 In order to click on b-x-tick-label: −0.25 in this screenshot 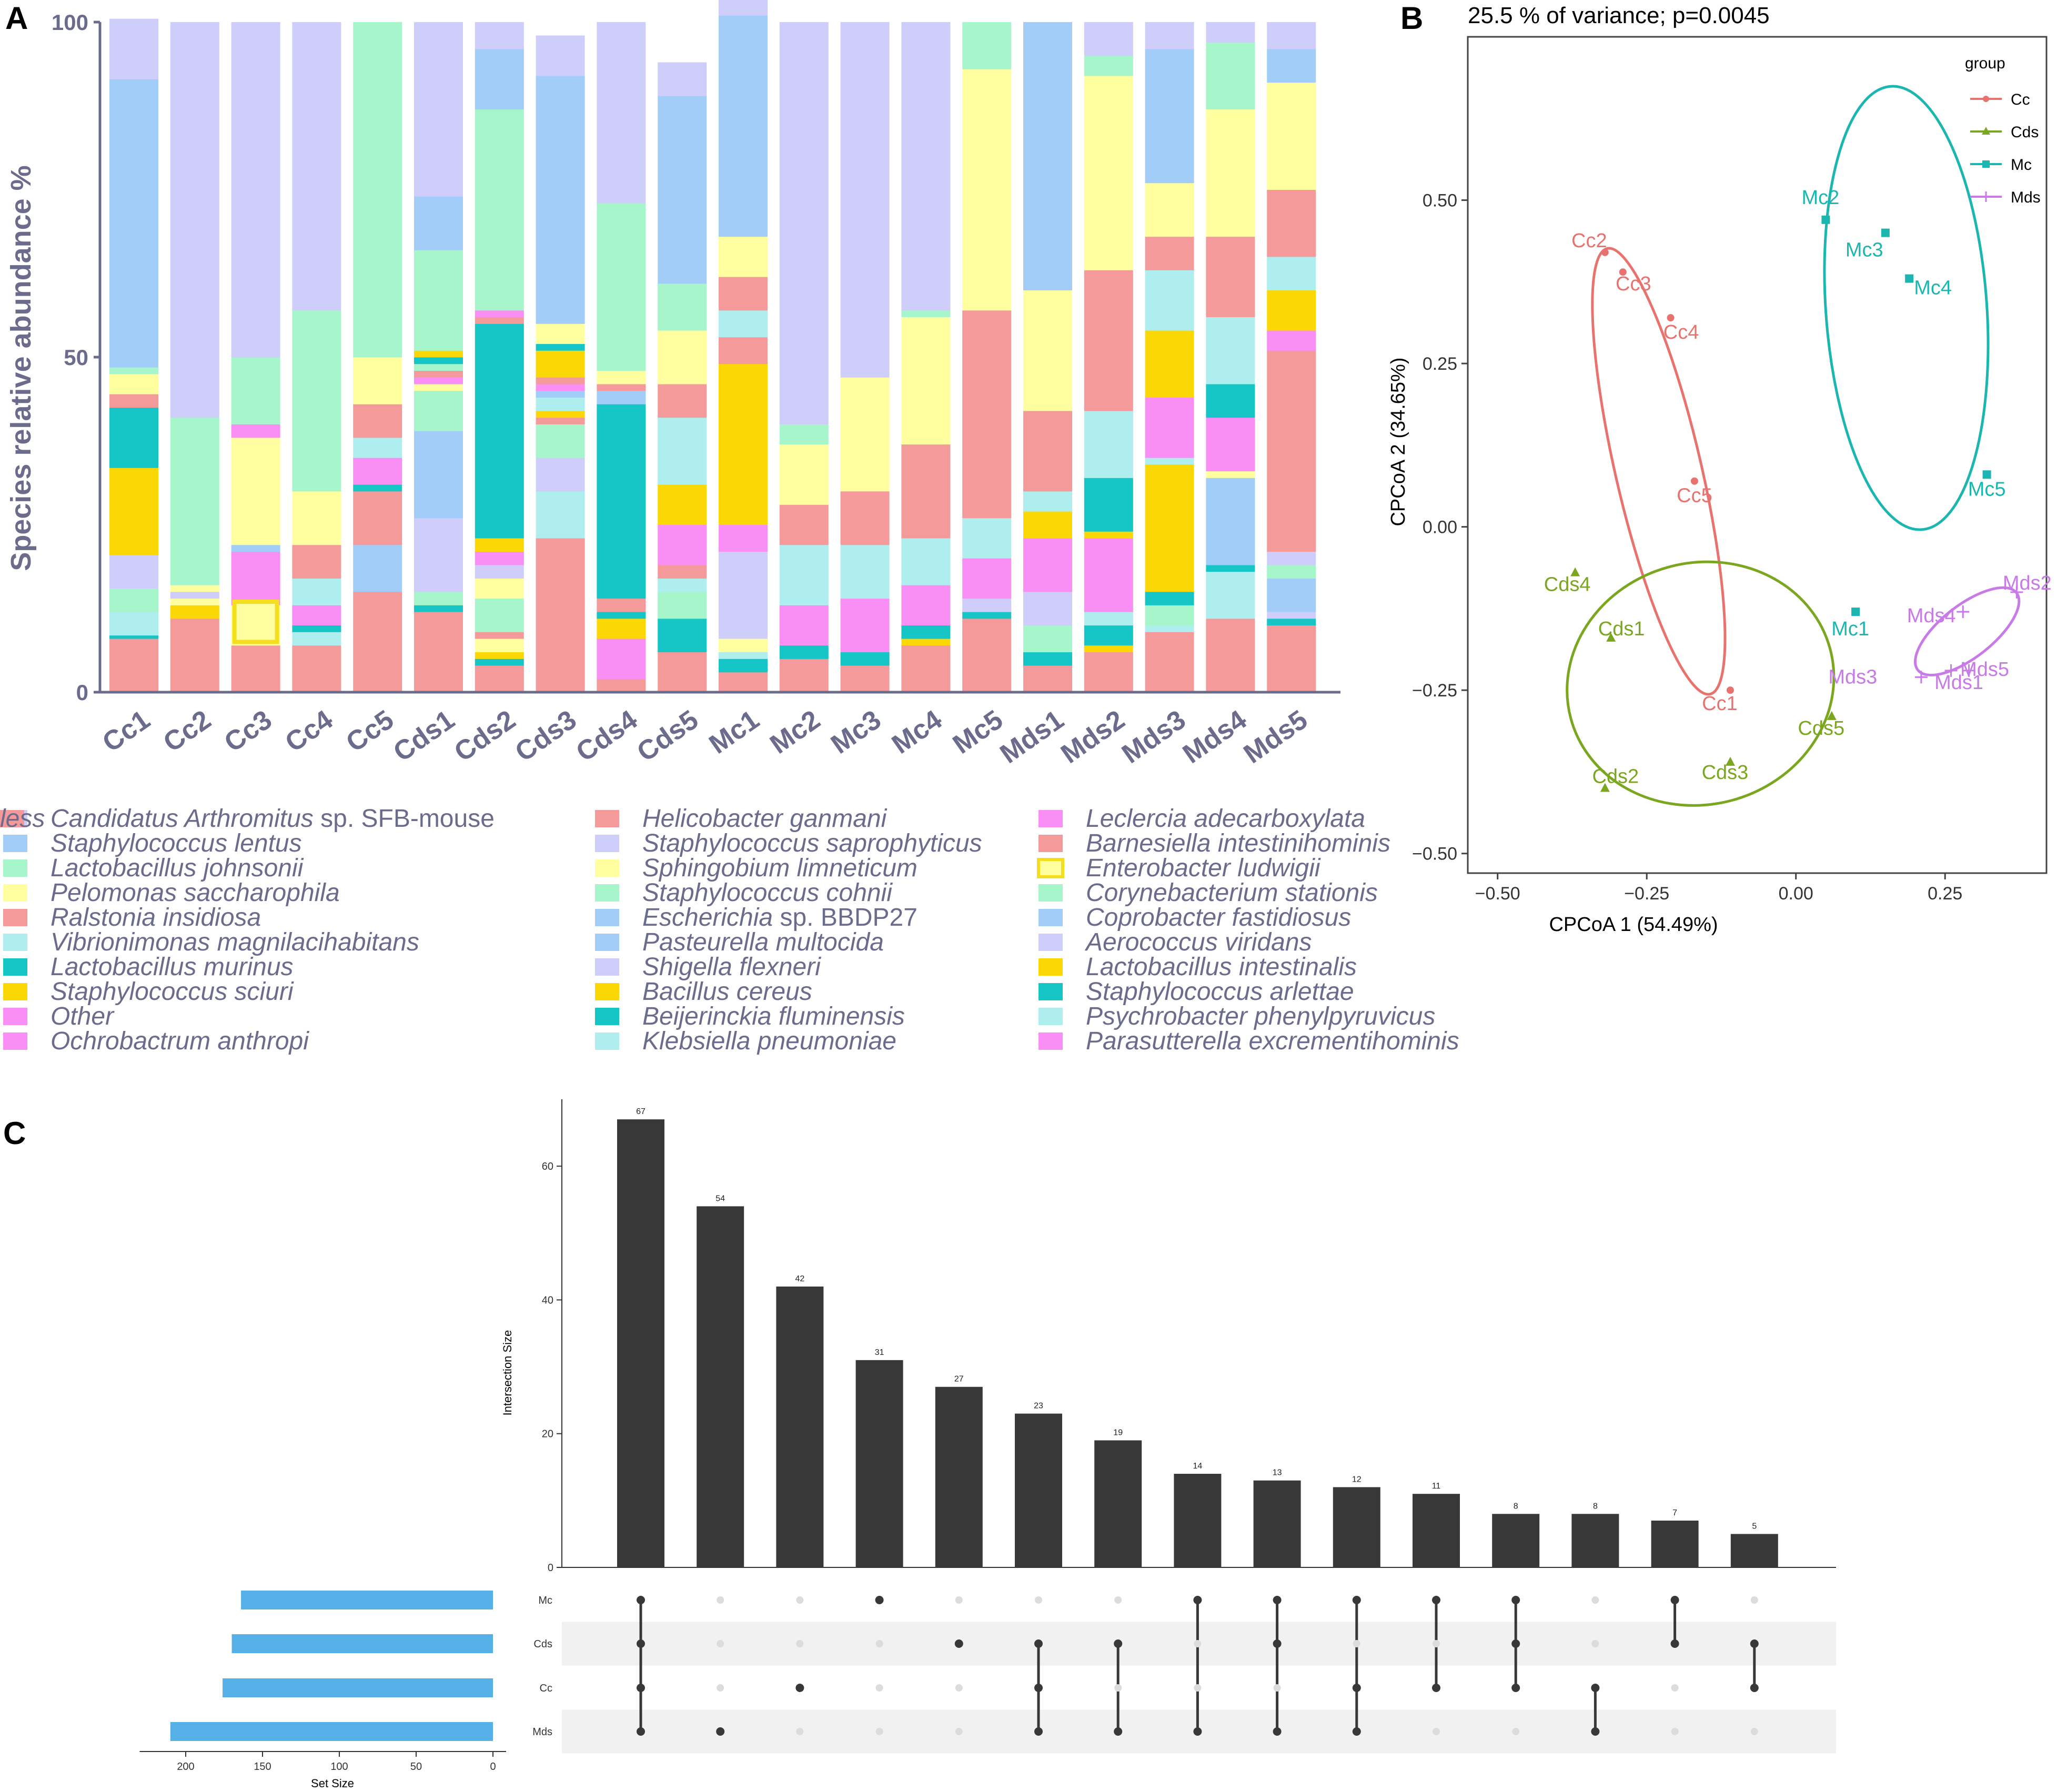, I will do `click(1646, 894)`.